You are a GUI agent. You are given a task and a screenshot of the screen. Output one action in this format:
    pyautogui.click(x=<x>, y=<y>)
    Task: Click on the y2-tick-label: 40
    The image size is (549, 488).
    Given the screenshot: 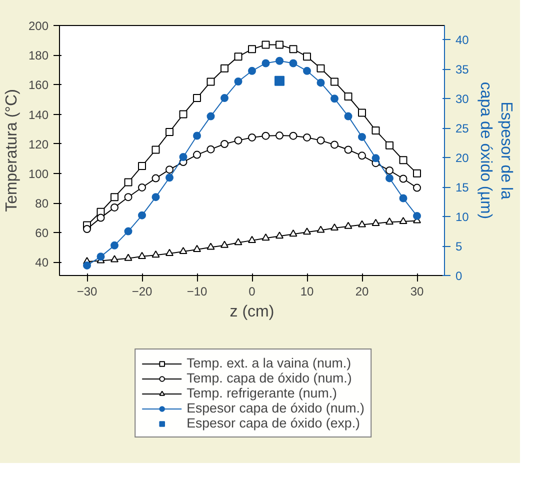 What is the action you would take?
    pyautogui.click(x=463, y=40)
    